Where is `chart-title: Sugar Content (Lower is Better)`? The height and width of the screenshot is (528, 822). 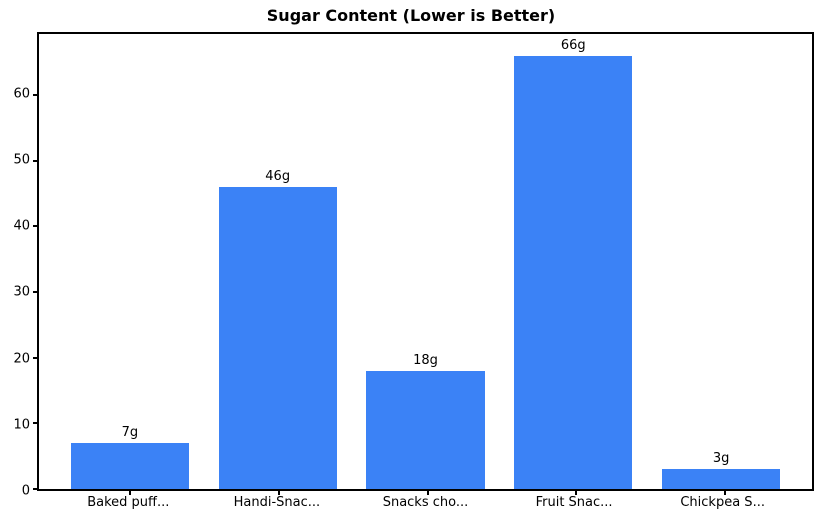 chart-title: Sugar Content (Lower is Better) is located at coordinates (411, 15).